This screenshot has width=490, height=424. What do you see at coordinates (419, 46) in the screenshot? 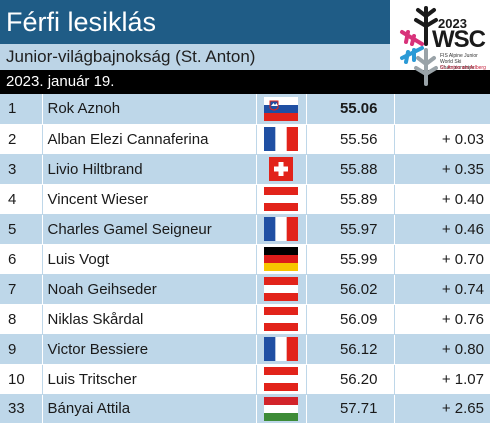
I see `snowflake-icon` at bounding box center [419, 46].